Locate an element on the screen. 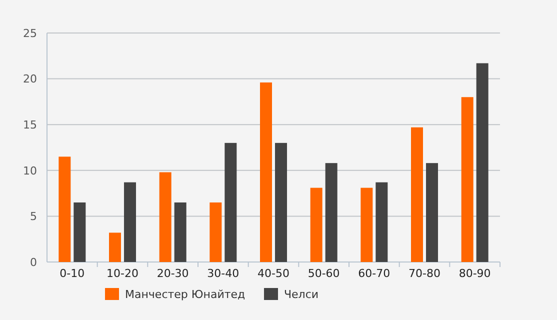  y-tick-label: 15 is located at coordinates (30, 125).